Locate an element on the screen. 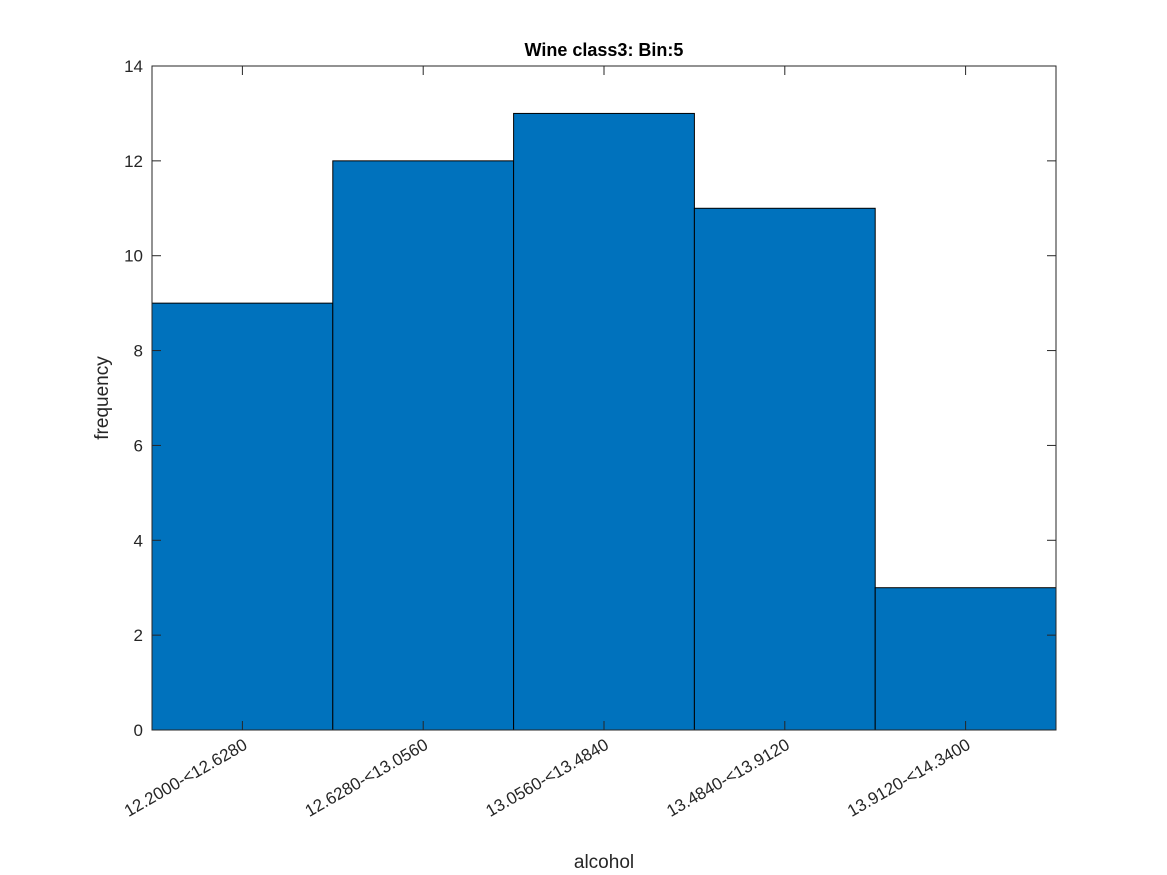 This screenshot has width=1167, height=875. x-axis-label: alcohol is located at coordinates (604, 862).